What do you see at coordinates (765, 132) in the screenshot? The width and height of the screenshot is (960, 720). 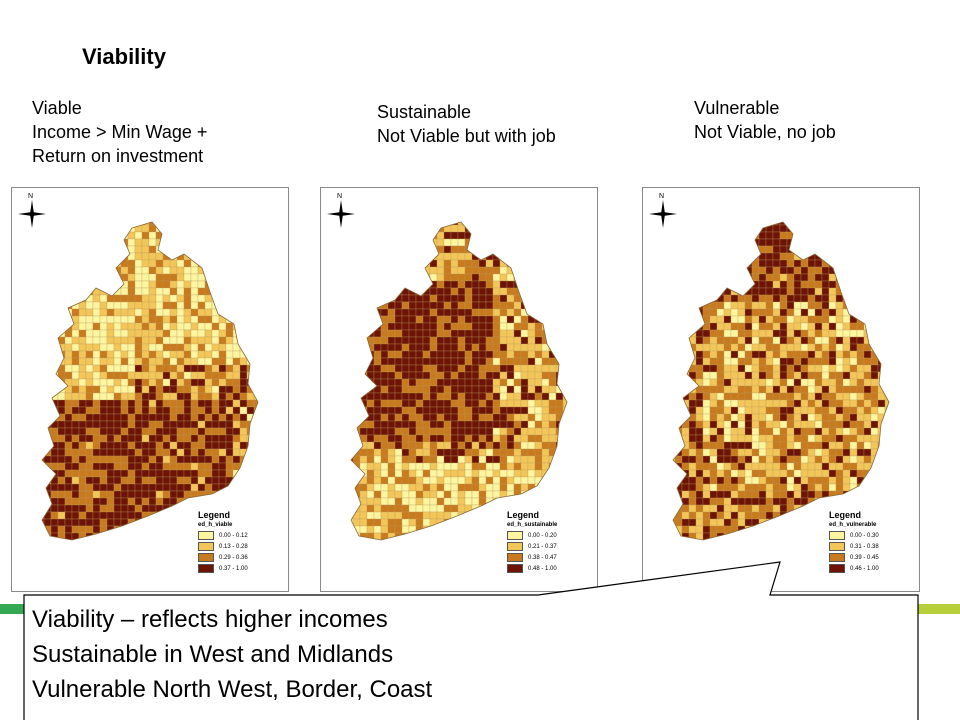 I see `caption-vulnerable-line-2: Not Viable, no job` at bounding box center [765, 132].